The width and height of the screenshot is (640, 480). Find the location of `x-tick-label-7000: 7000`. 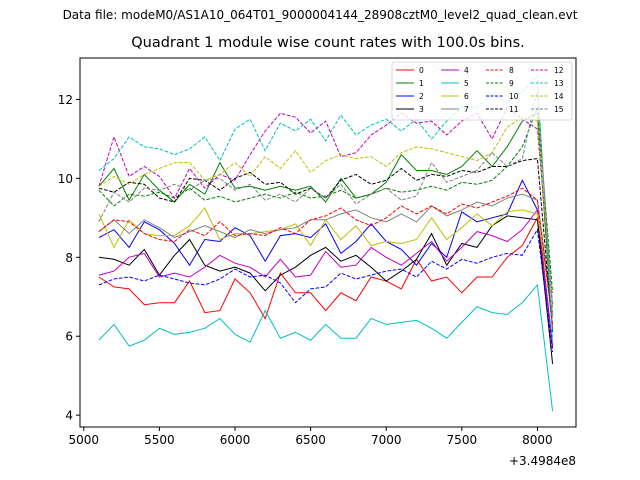

x-tick-label-7000: 7000 is located at coordinates (386, 440).